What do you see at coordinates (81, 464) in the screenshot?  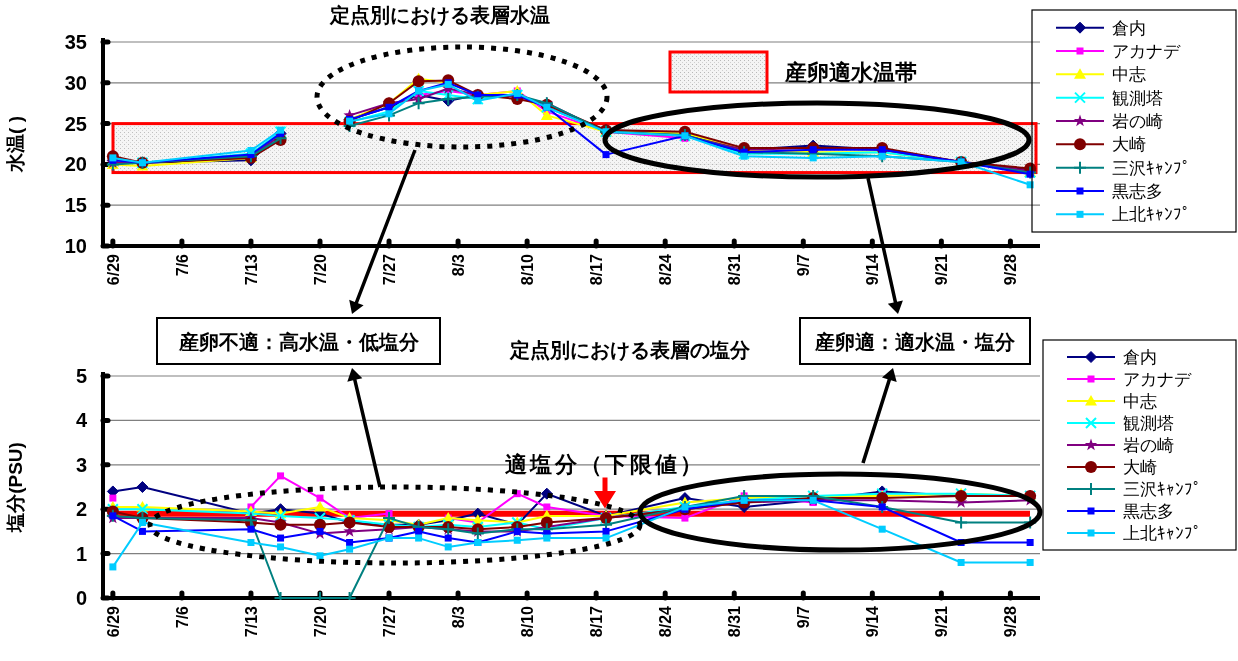 I see `y-tick-label: 3` at bounding box center [81, 464].